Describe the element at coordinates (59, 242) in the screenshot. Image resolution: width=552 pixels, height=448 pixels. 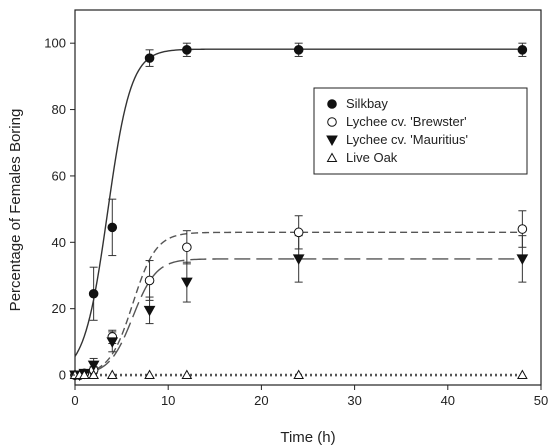
I see `y-tick-label: 40` at that location.